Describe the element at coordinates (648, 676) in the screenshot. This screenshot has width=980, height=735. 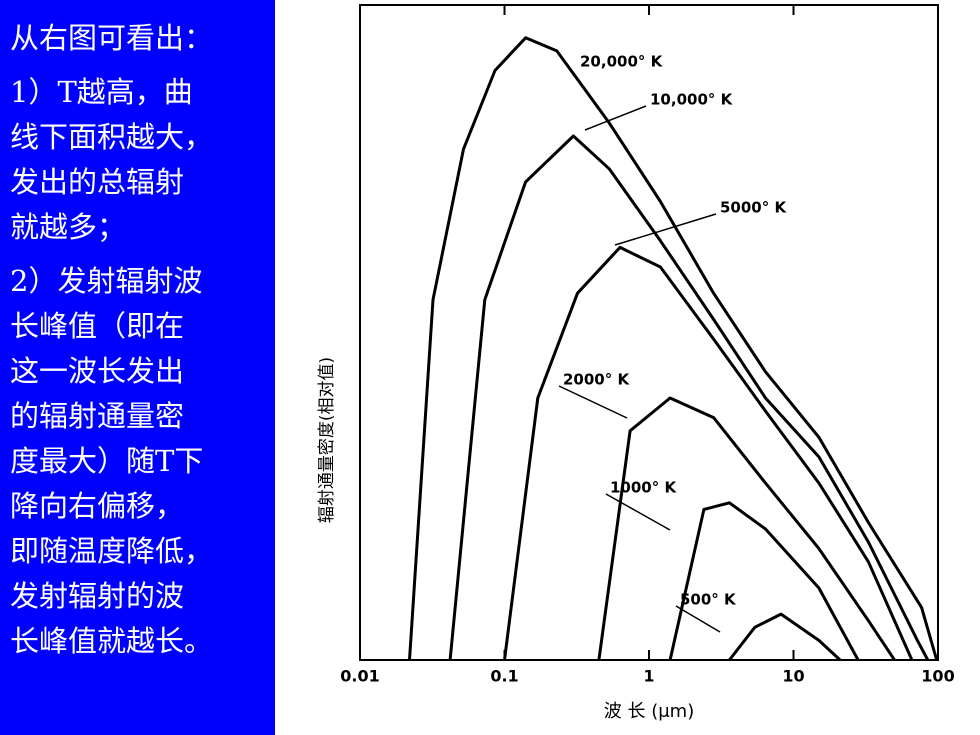
I see `x-tick-label: 1` at that location.